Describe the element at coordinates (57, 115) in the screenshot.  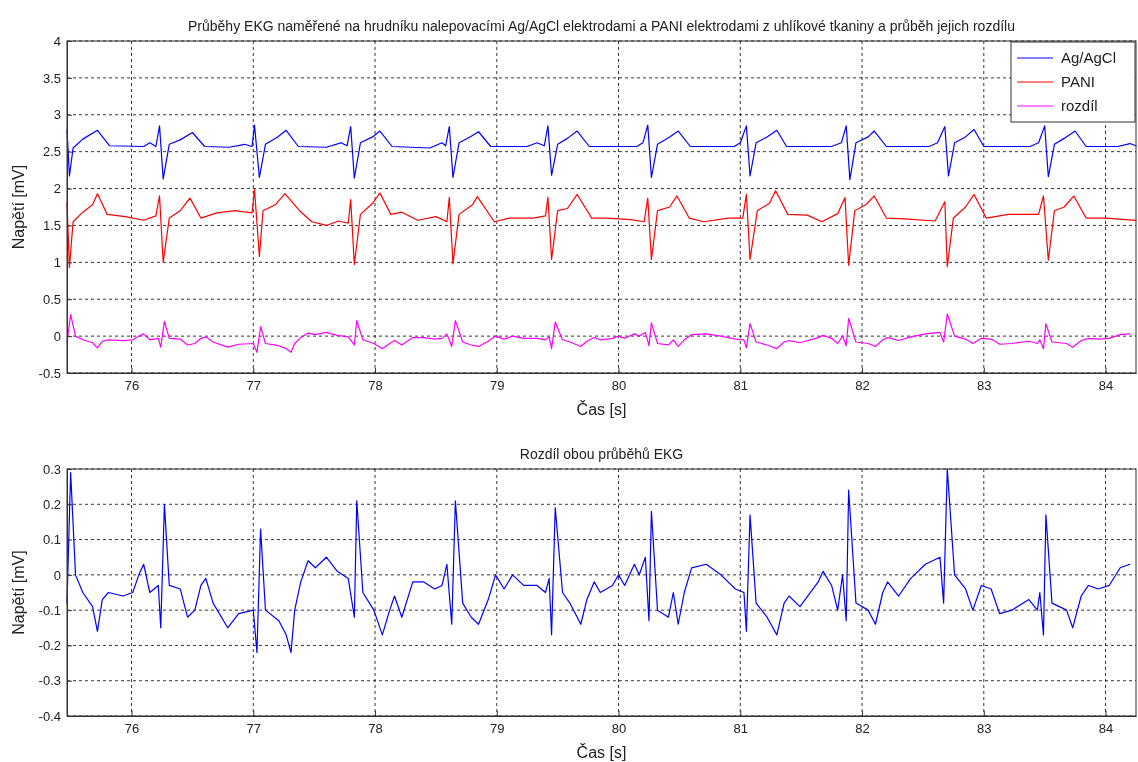
I see `y-tick-label: 3` at that location.